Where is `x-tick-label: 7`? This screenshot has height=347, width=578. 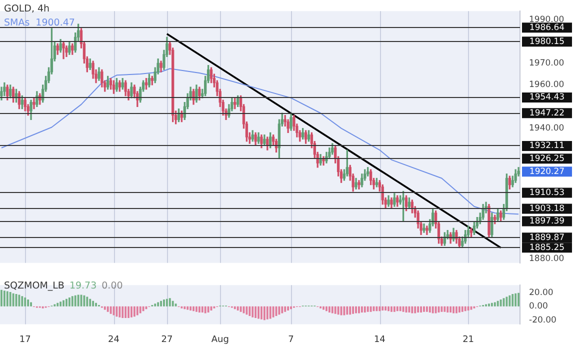 x-tick-label: 7 is located at coordinates (291, 339).